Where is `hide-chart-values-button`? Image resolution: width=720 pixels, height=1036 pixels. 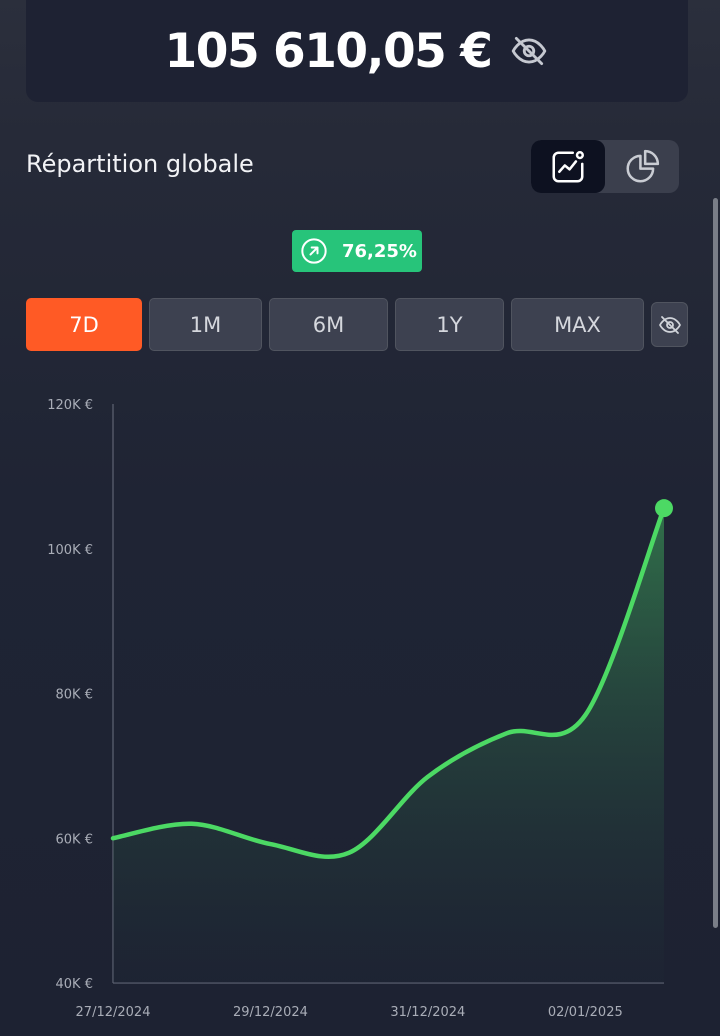 hide-chart-values-button is located at coordinates (669, 324).